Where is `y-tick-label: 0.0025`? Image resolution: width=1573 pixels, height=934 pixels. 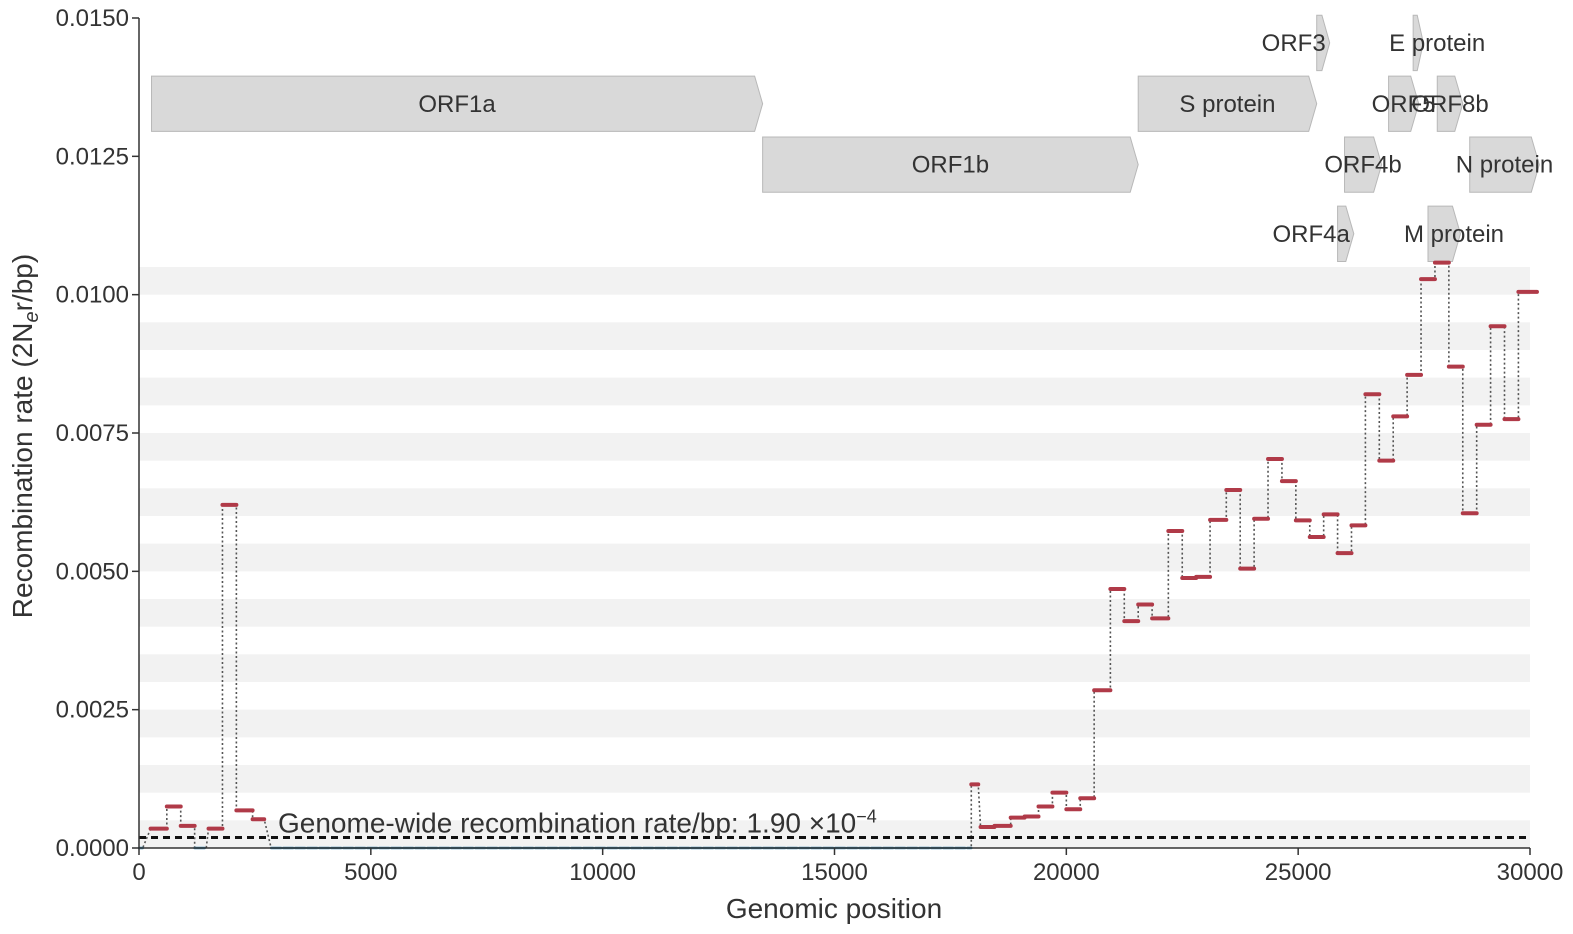 y-tick-label: 0.0025 is located at coordinates (92, 710).